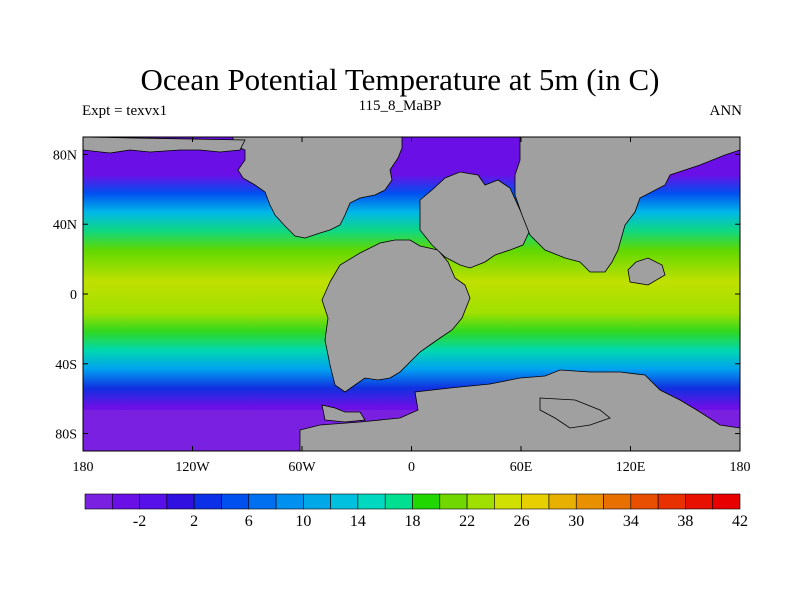 The height and width of the screenshot is (600, 800). What do you see at coordinates (475, 220) in the screenshot?
I see `africa-europe-landmass` at bounding box center [475, 220].